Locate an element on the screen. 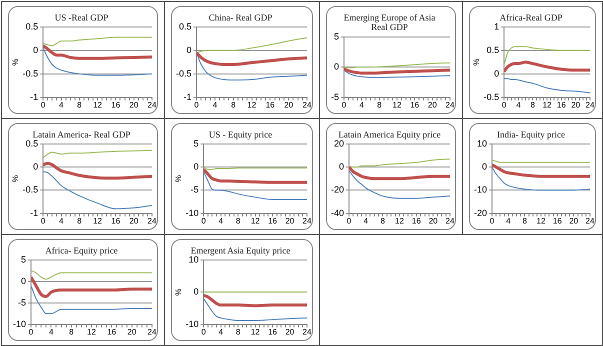 This screenshot has height=346, width=603. chart-title: Africa- Equity price is located at coordinates (81, 250).